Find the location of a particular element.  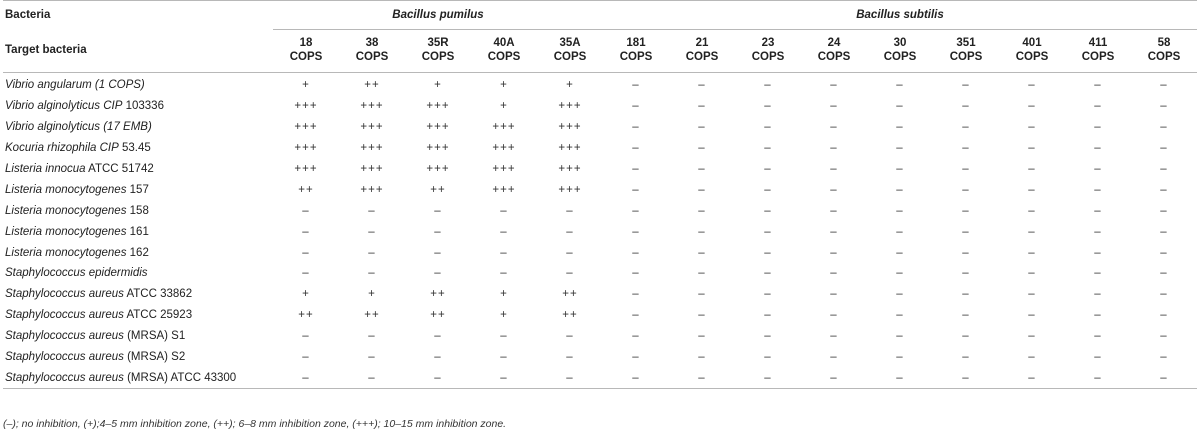

column-header: 401 COPS is located at coordinates (1032, 51).